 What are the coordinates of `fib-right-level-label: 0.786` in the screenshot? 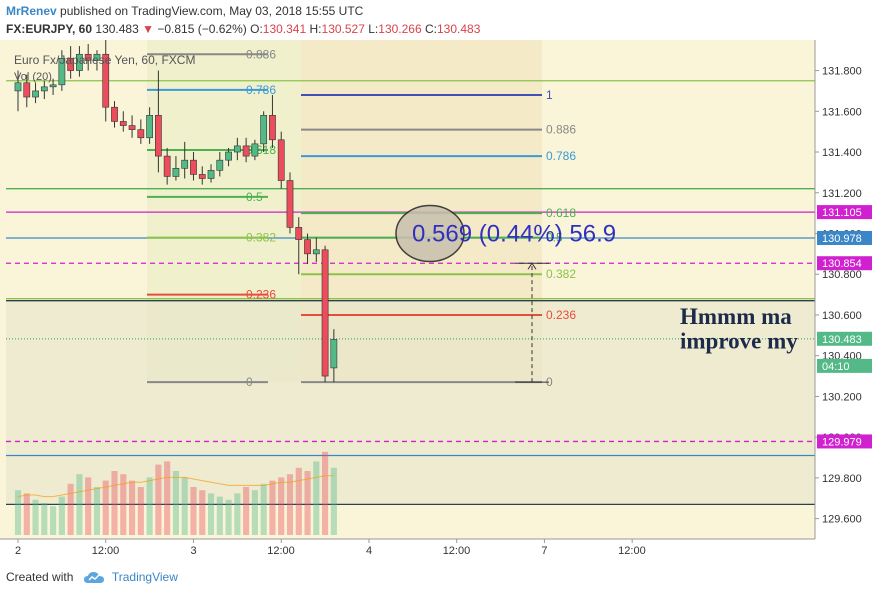 It's located at (561, 156).